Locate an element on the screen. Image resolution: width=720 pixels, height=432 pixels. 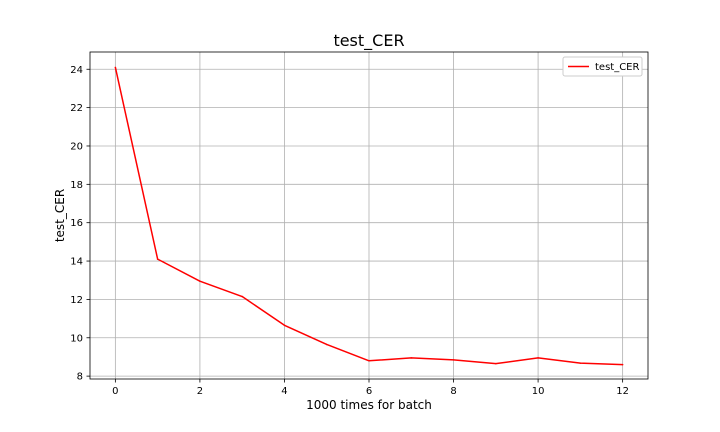
x-tick-label: 12 is located at coordinates (622, 391).